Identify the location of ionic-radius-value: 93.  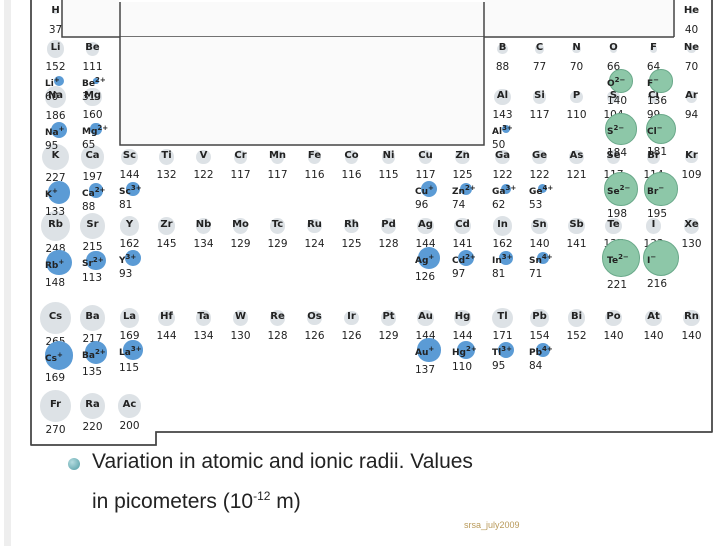
(126, 274).